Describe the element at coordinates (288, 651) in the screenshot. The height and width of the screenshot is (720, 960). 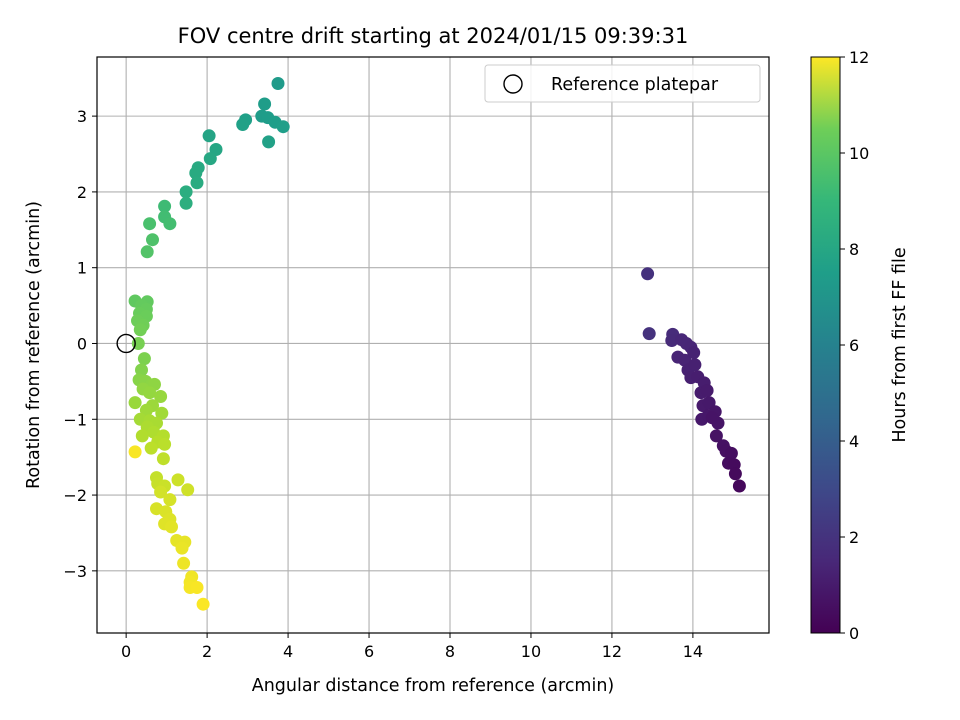
I see `x-tick-label: 4` at that location.